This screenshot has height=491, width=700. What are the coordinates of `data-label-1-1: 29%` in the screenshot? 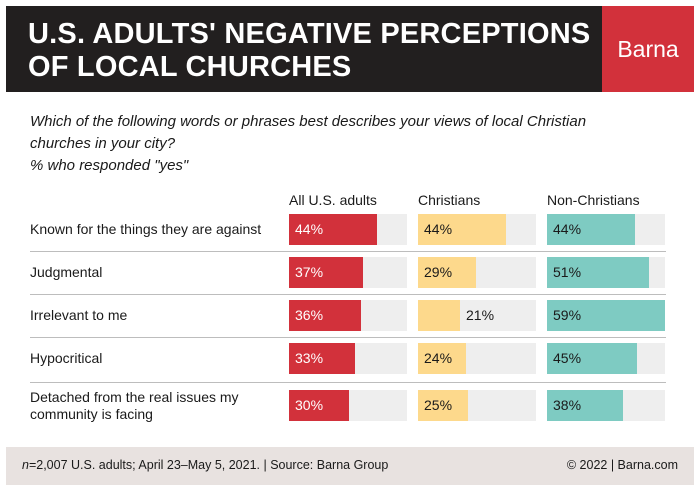 It's located at (438, 272).